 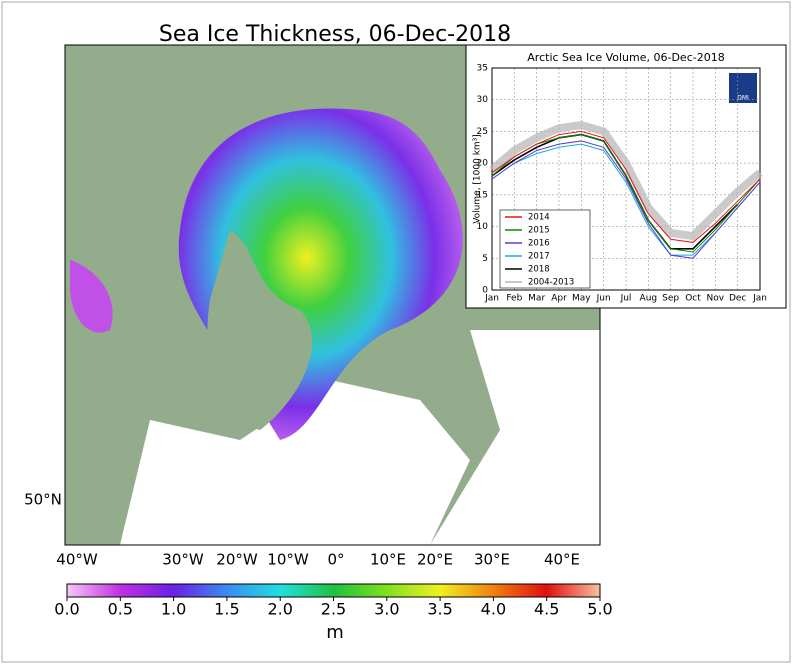 What do you see at coordinates (514, 299) in the screenshot?
I see `x-tick-label: Feb` at bounding box center [514, 299].